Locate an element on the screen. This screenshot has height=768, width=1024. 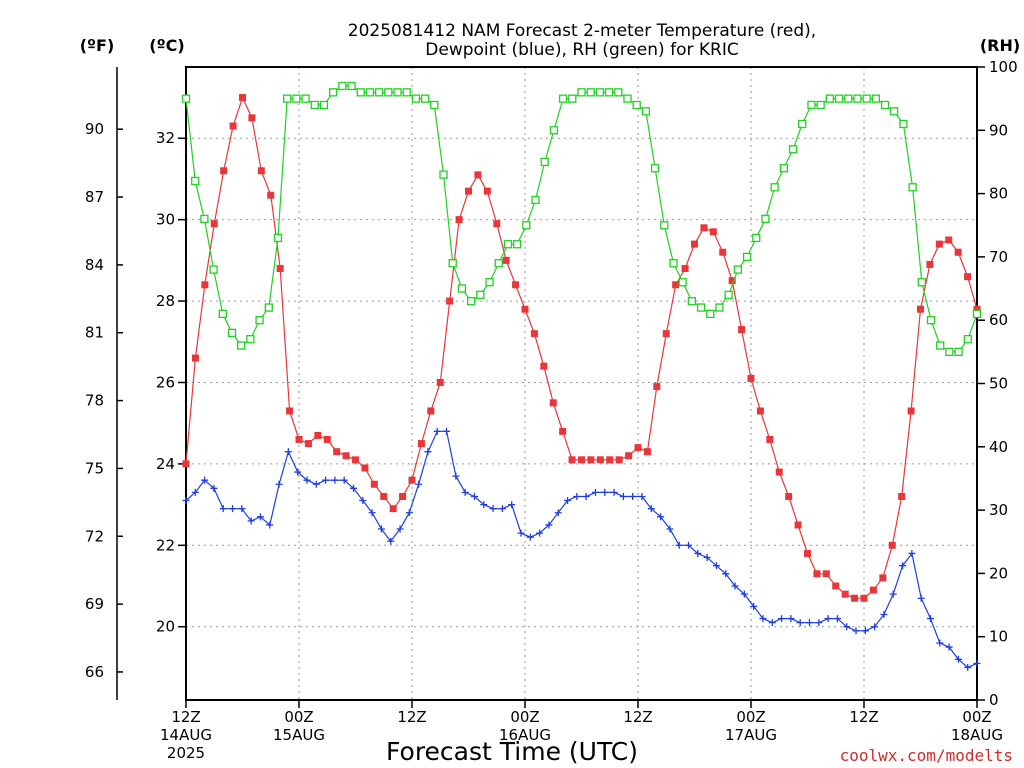
rh-tick-label: 50 is located at coordinates (998, 384).